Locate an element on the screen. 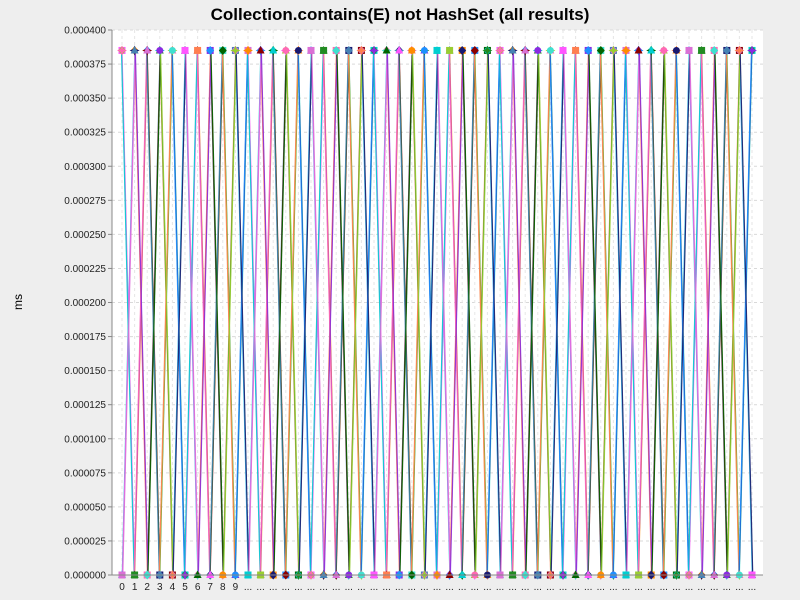 The width and height of the screenshot is (800, 600). y-tick-label: 0.000225 is located at coordinates (85, 269).